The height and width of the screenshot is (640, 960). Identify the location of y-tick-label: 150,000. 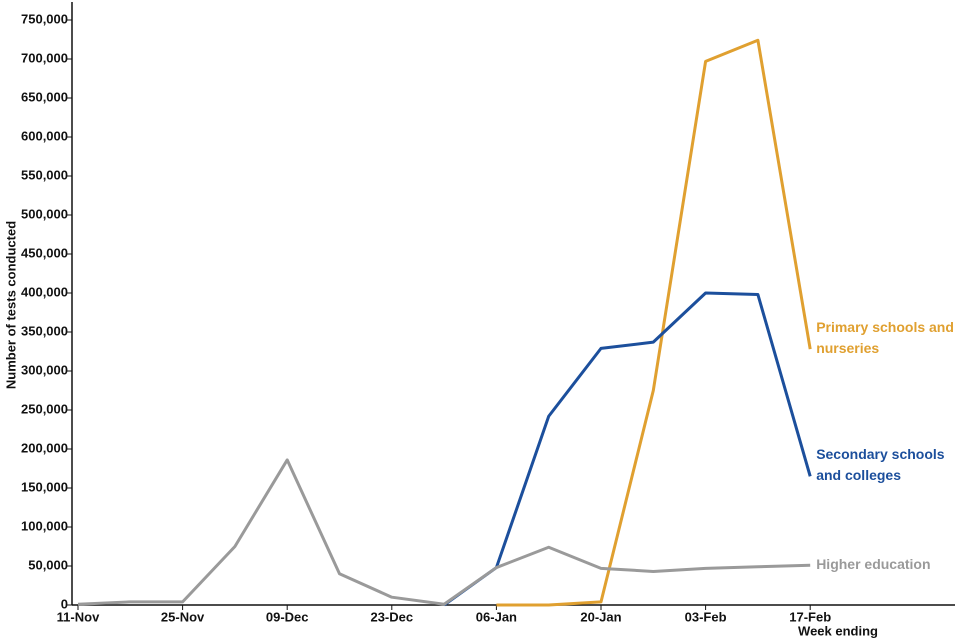
(44, 486).